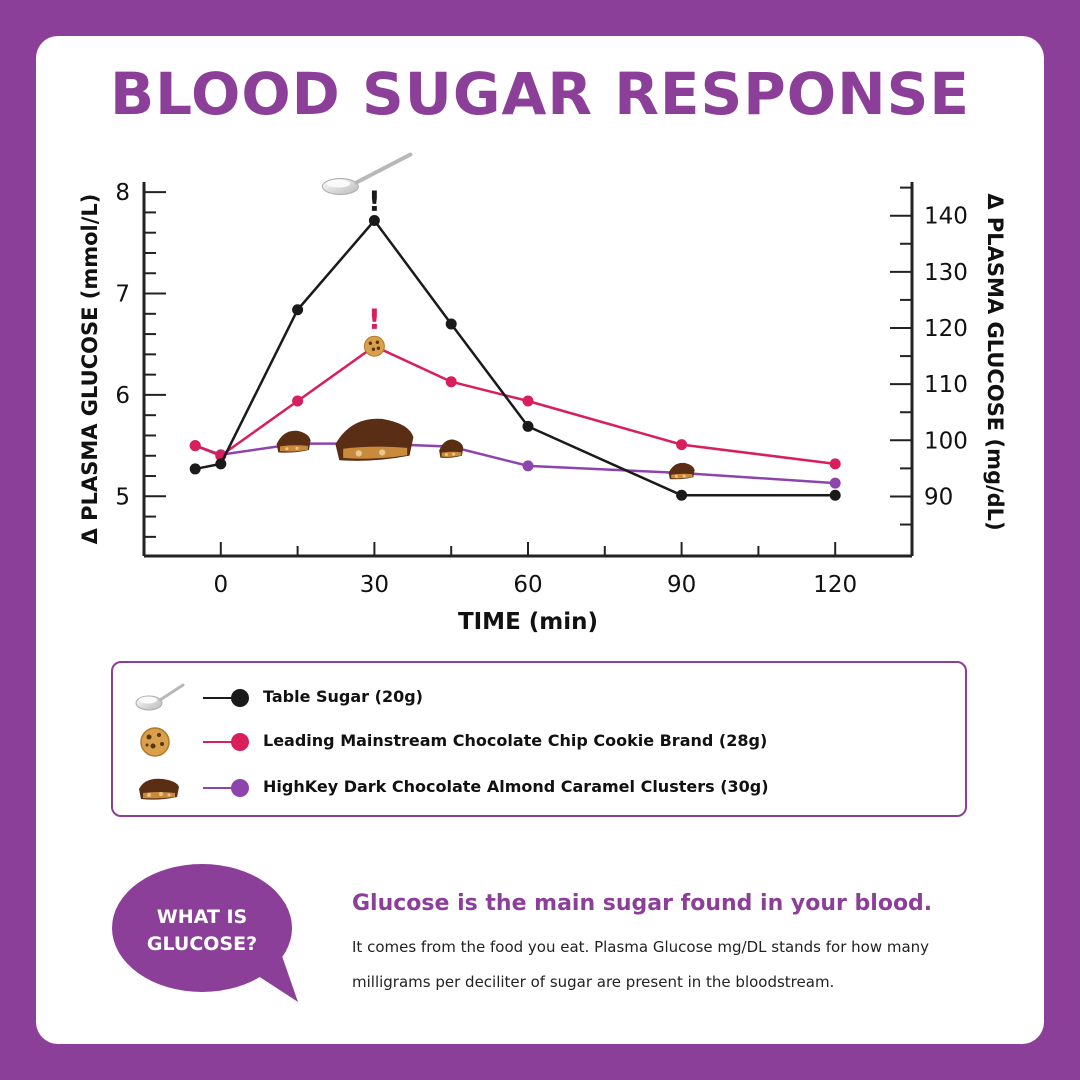 The height and width of the screenshot is (1080, 1080). I want to click on bubble-line-2: GLUCOSE?, so click(202, 944).